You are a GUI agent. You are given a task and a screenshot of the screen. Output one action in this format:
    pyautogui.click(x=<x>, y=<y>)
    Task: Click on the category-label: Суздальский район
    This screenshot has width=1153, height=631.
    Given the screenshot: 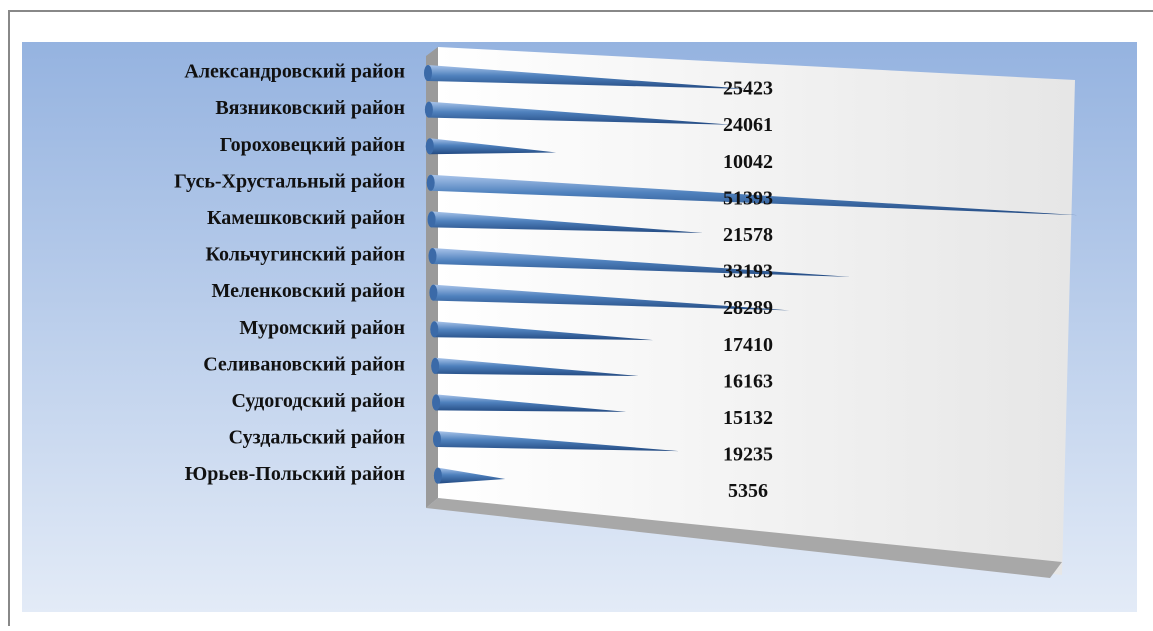 What is the action you would take?
    pyautogui.click(x=317, y=438)
    